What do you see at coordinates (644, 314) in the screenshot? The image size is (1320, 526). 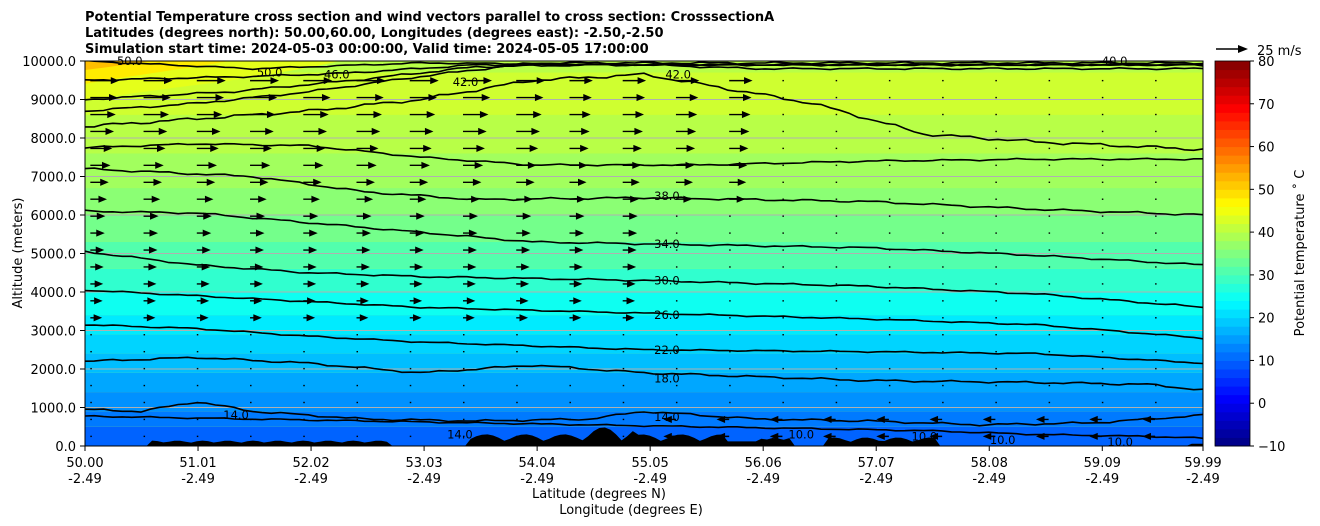 I see `contour-line` at bounding box center [644, 314].